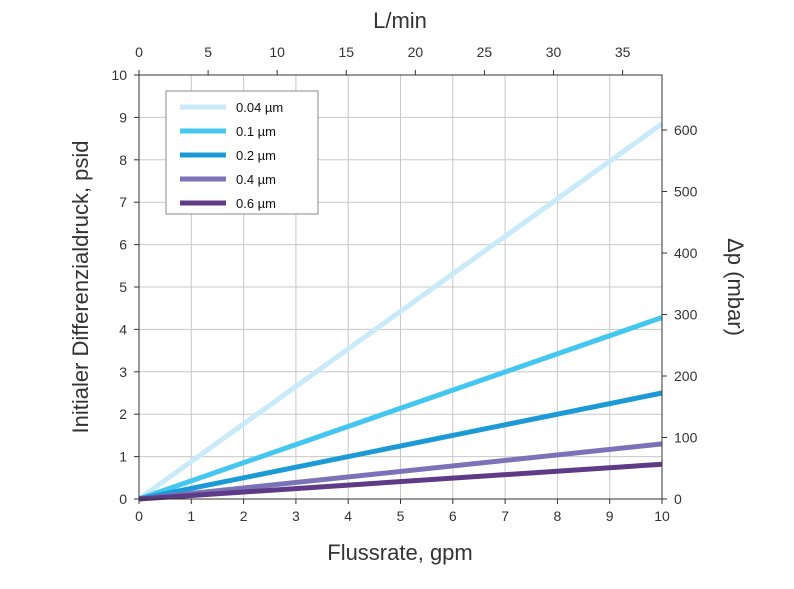 The image size is (794, 589). Describe the element at coordinates (123, 245) in the screenshot. I see `y-tick-label: 6` at that location.